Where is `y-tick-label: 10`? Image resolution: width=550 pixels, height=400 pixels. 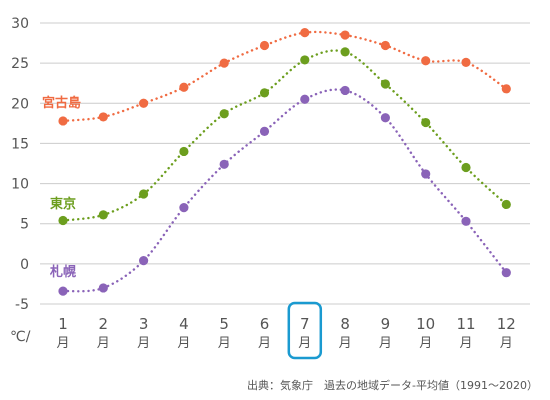
y-tick-label: 10 is located at coordinates (20, 185).